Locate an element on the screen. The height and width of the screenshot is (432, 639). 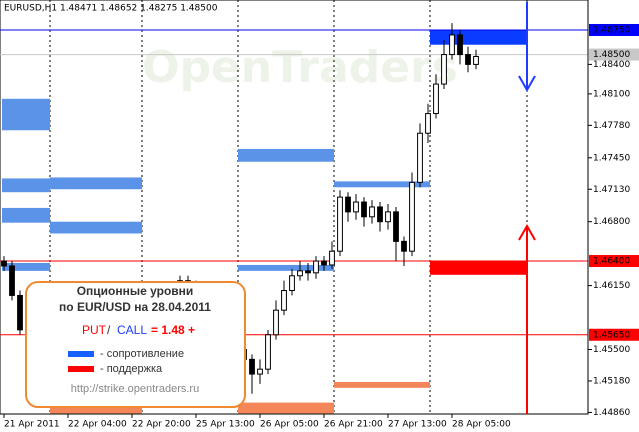
arrow-up-head is located at coordinates (527, 232).